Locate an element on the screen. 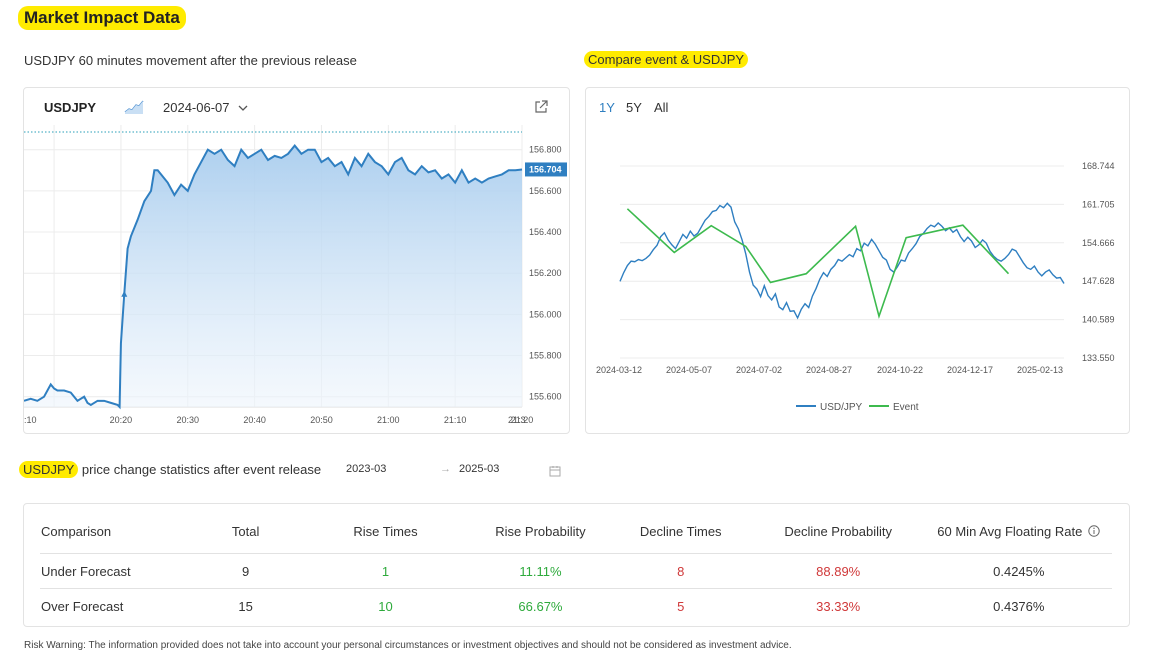 The image size is (1154, 657). last-value-badge is located at coordinates (546, 169).